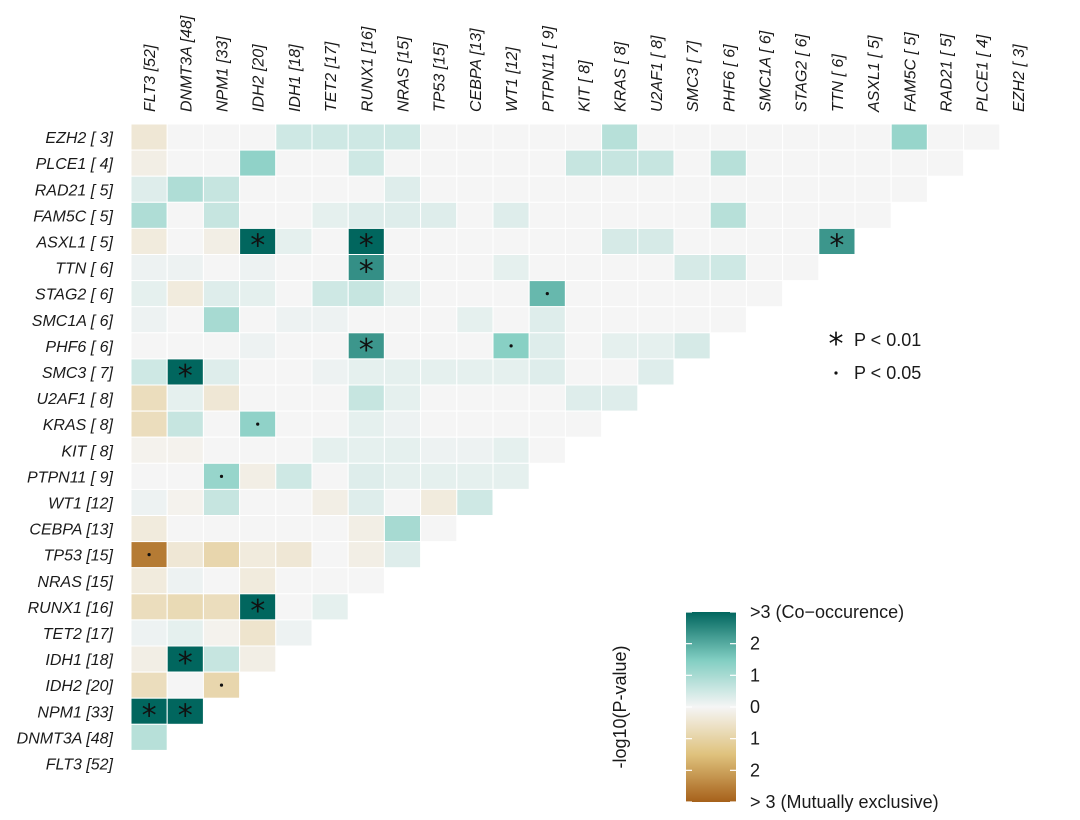 Image resolution: width=1080 pixels, height=820 pixels. Describe the element at coordinates (755, 675) in the screenshot. I see `colorbar-tick-label: 1` at that location.